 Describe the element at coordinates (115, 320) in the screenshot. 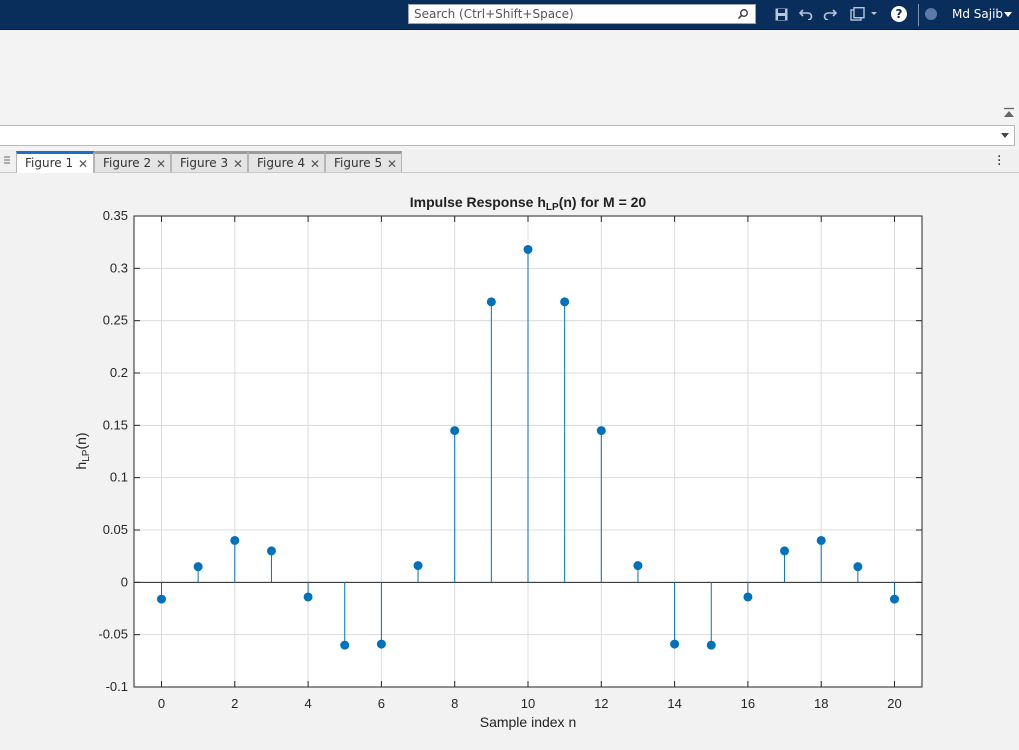

I see `y-tick-label: 0.25` at that location.